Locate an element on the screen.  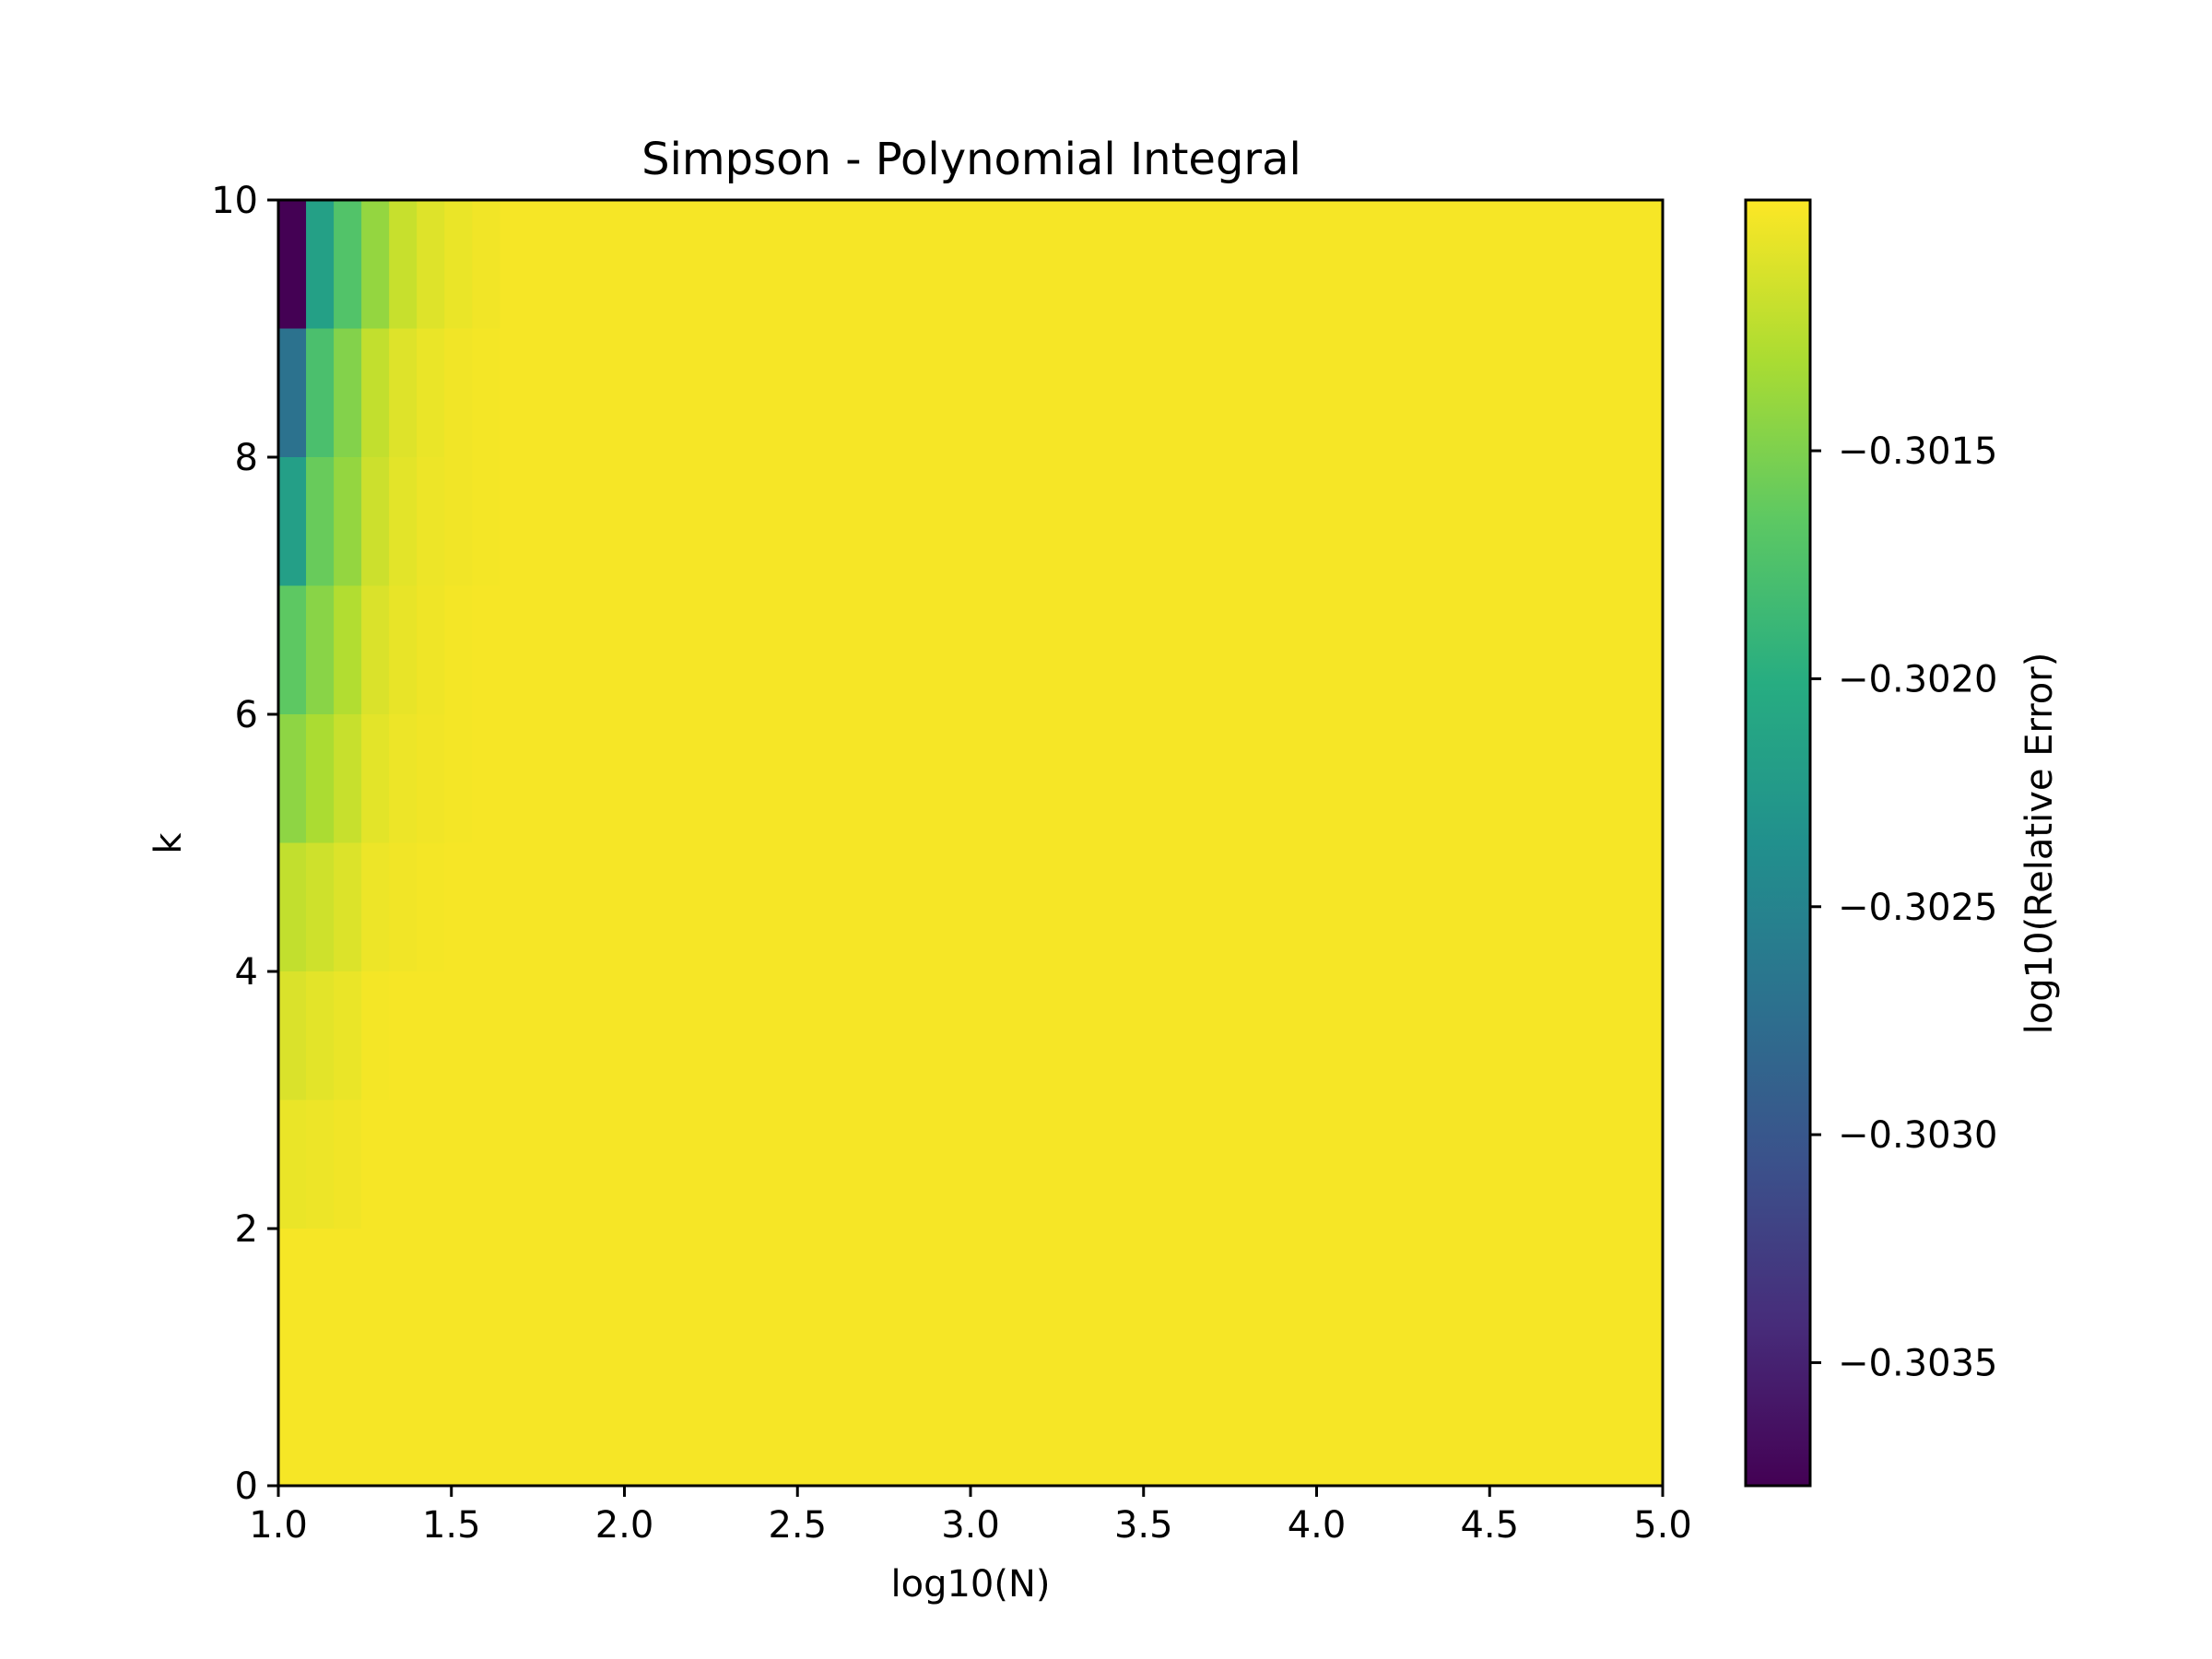
colorbar-label: log10(Relative Error) is located at coordinates (2039, 844).